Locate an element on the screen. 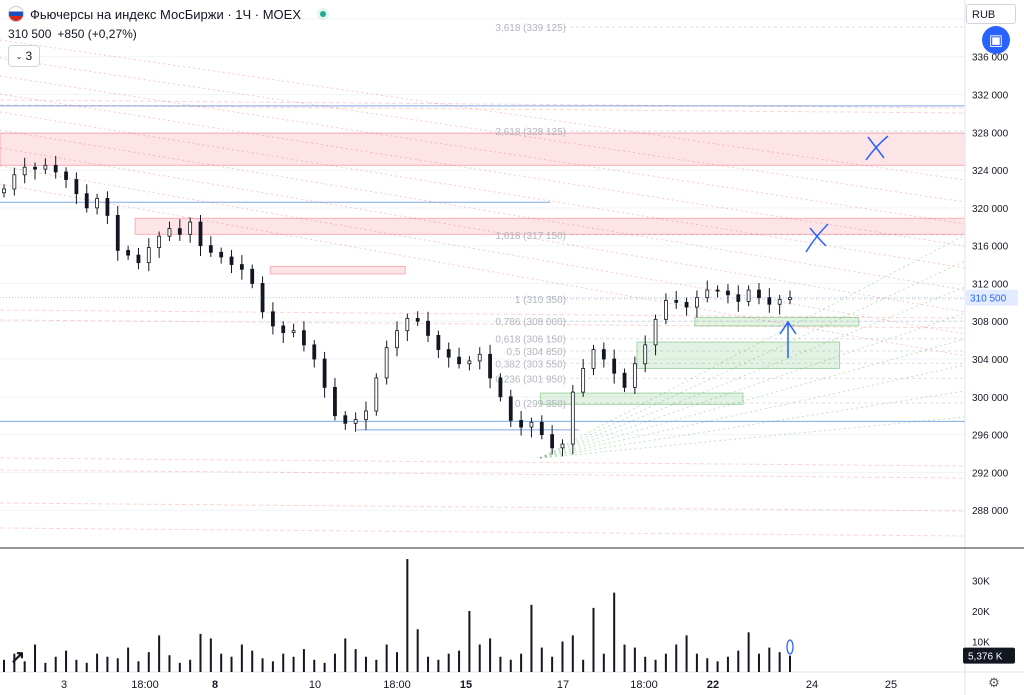 Image resolution: width=1024 pixels, height=695 pixels. fib-label: 1,618 (317 150) is located at coordinates (530, 236).